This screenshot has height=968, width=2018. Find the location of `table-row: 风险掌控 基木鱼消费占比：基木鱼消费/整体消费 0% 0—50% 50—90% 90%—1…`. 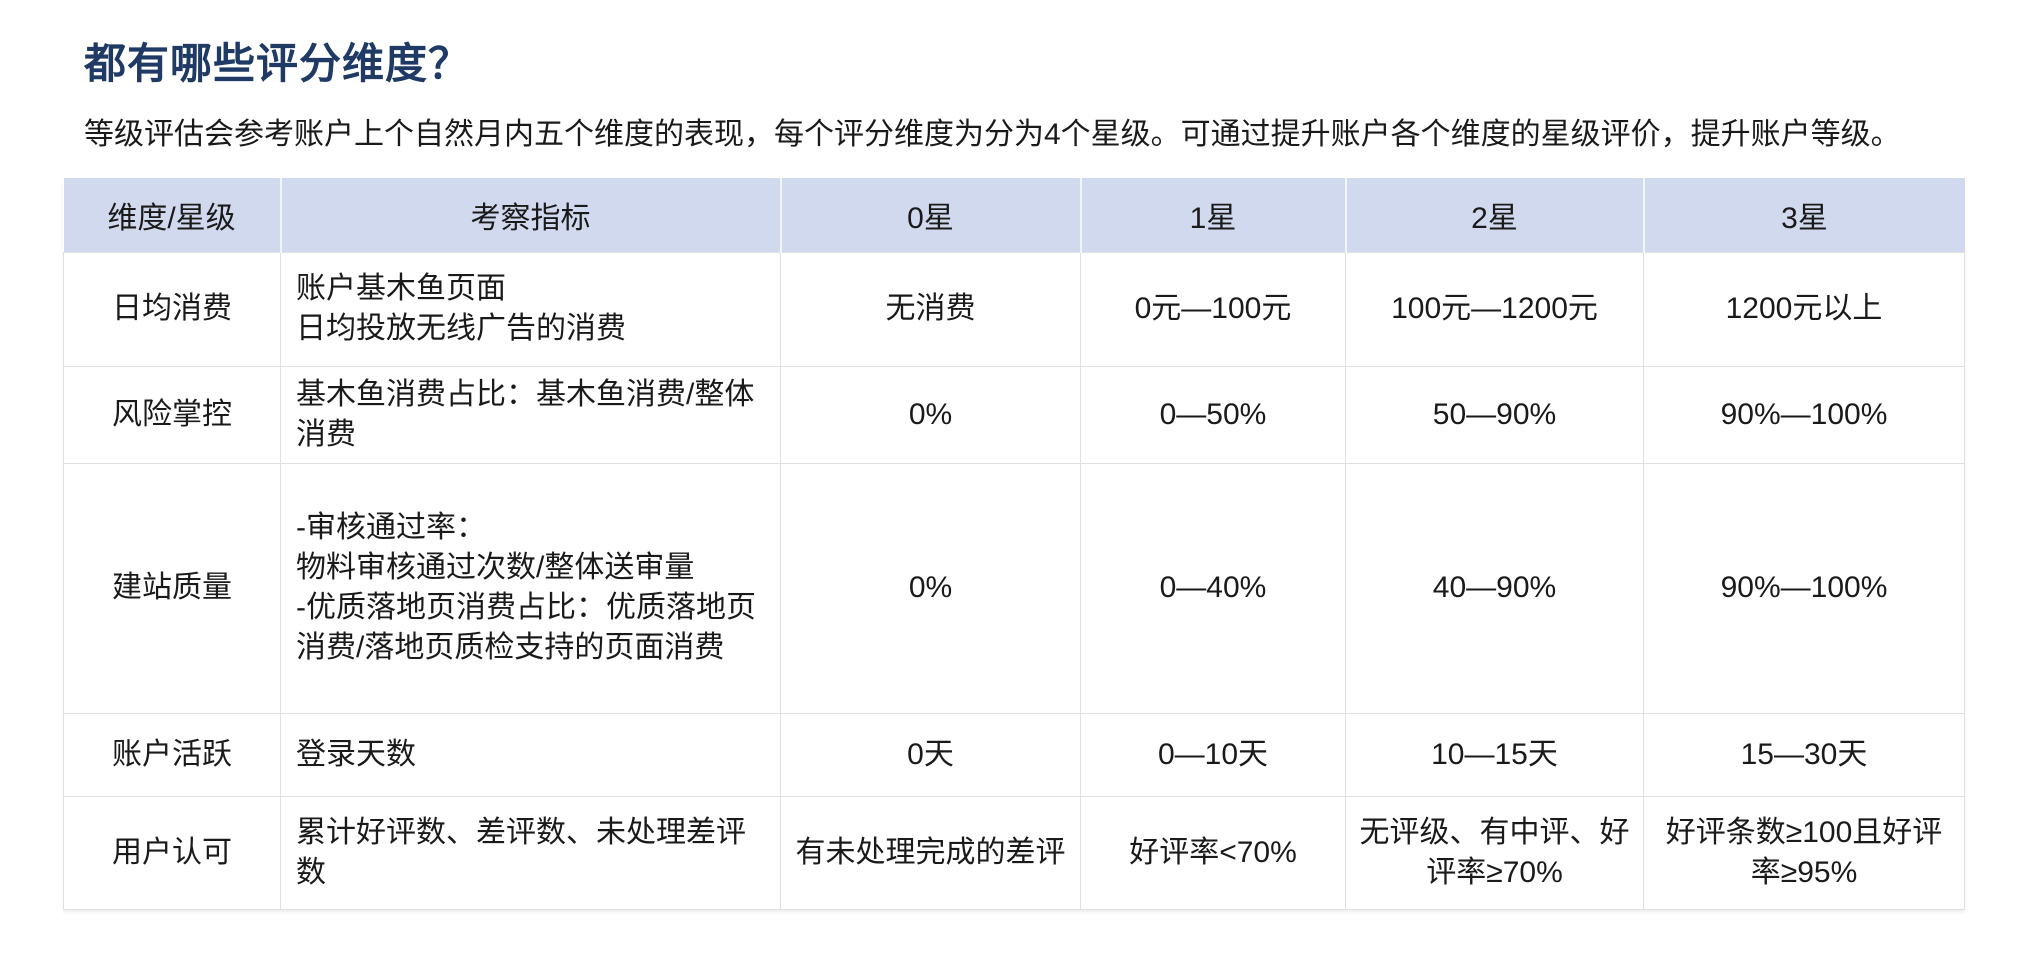

table-row: 风险掌控 基木鱼消费占比：基木鱼消费/整体消费 0% 0—50% 50—90% 90%—1… is located at coordinates (1014, 414).